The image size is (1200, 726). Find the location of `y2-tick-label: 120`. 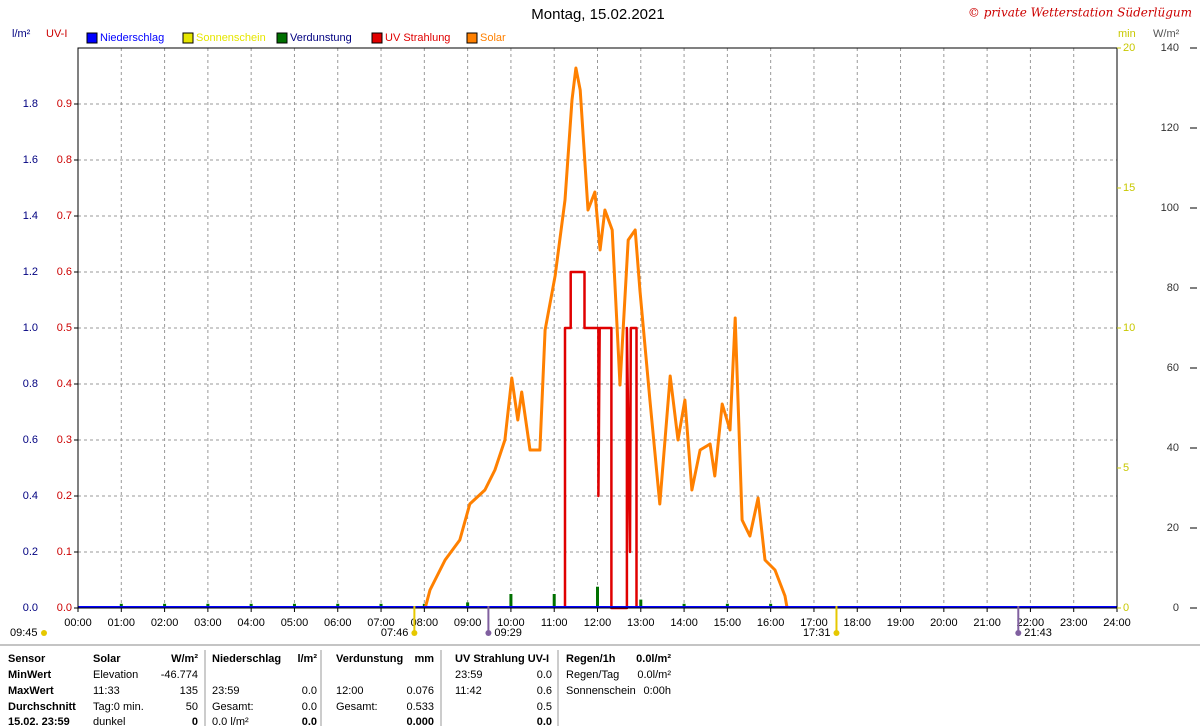

y2-tick-label: 120 is located at coordinates (1170, 128).